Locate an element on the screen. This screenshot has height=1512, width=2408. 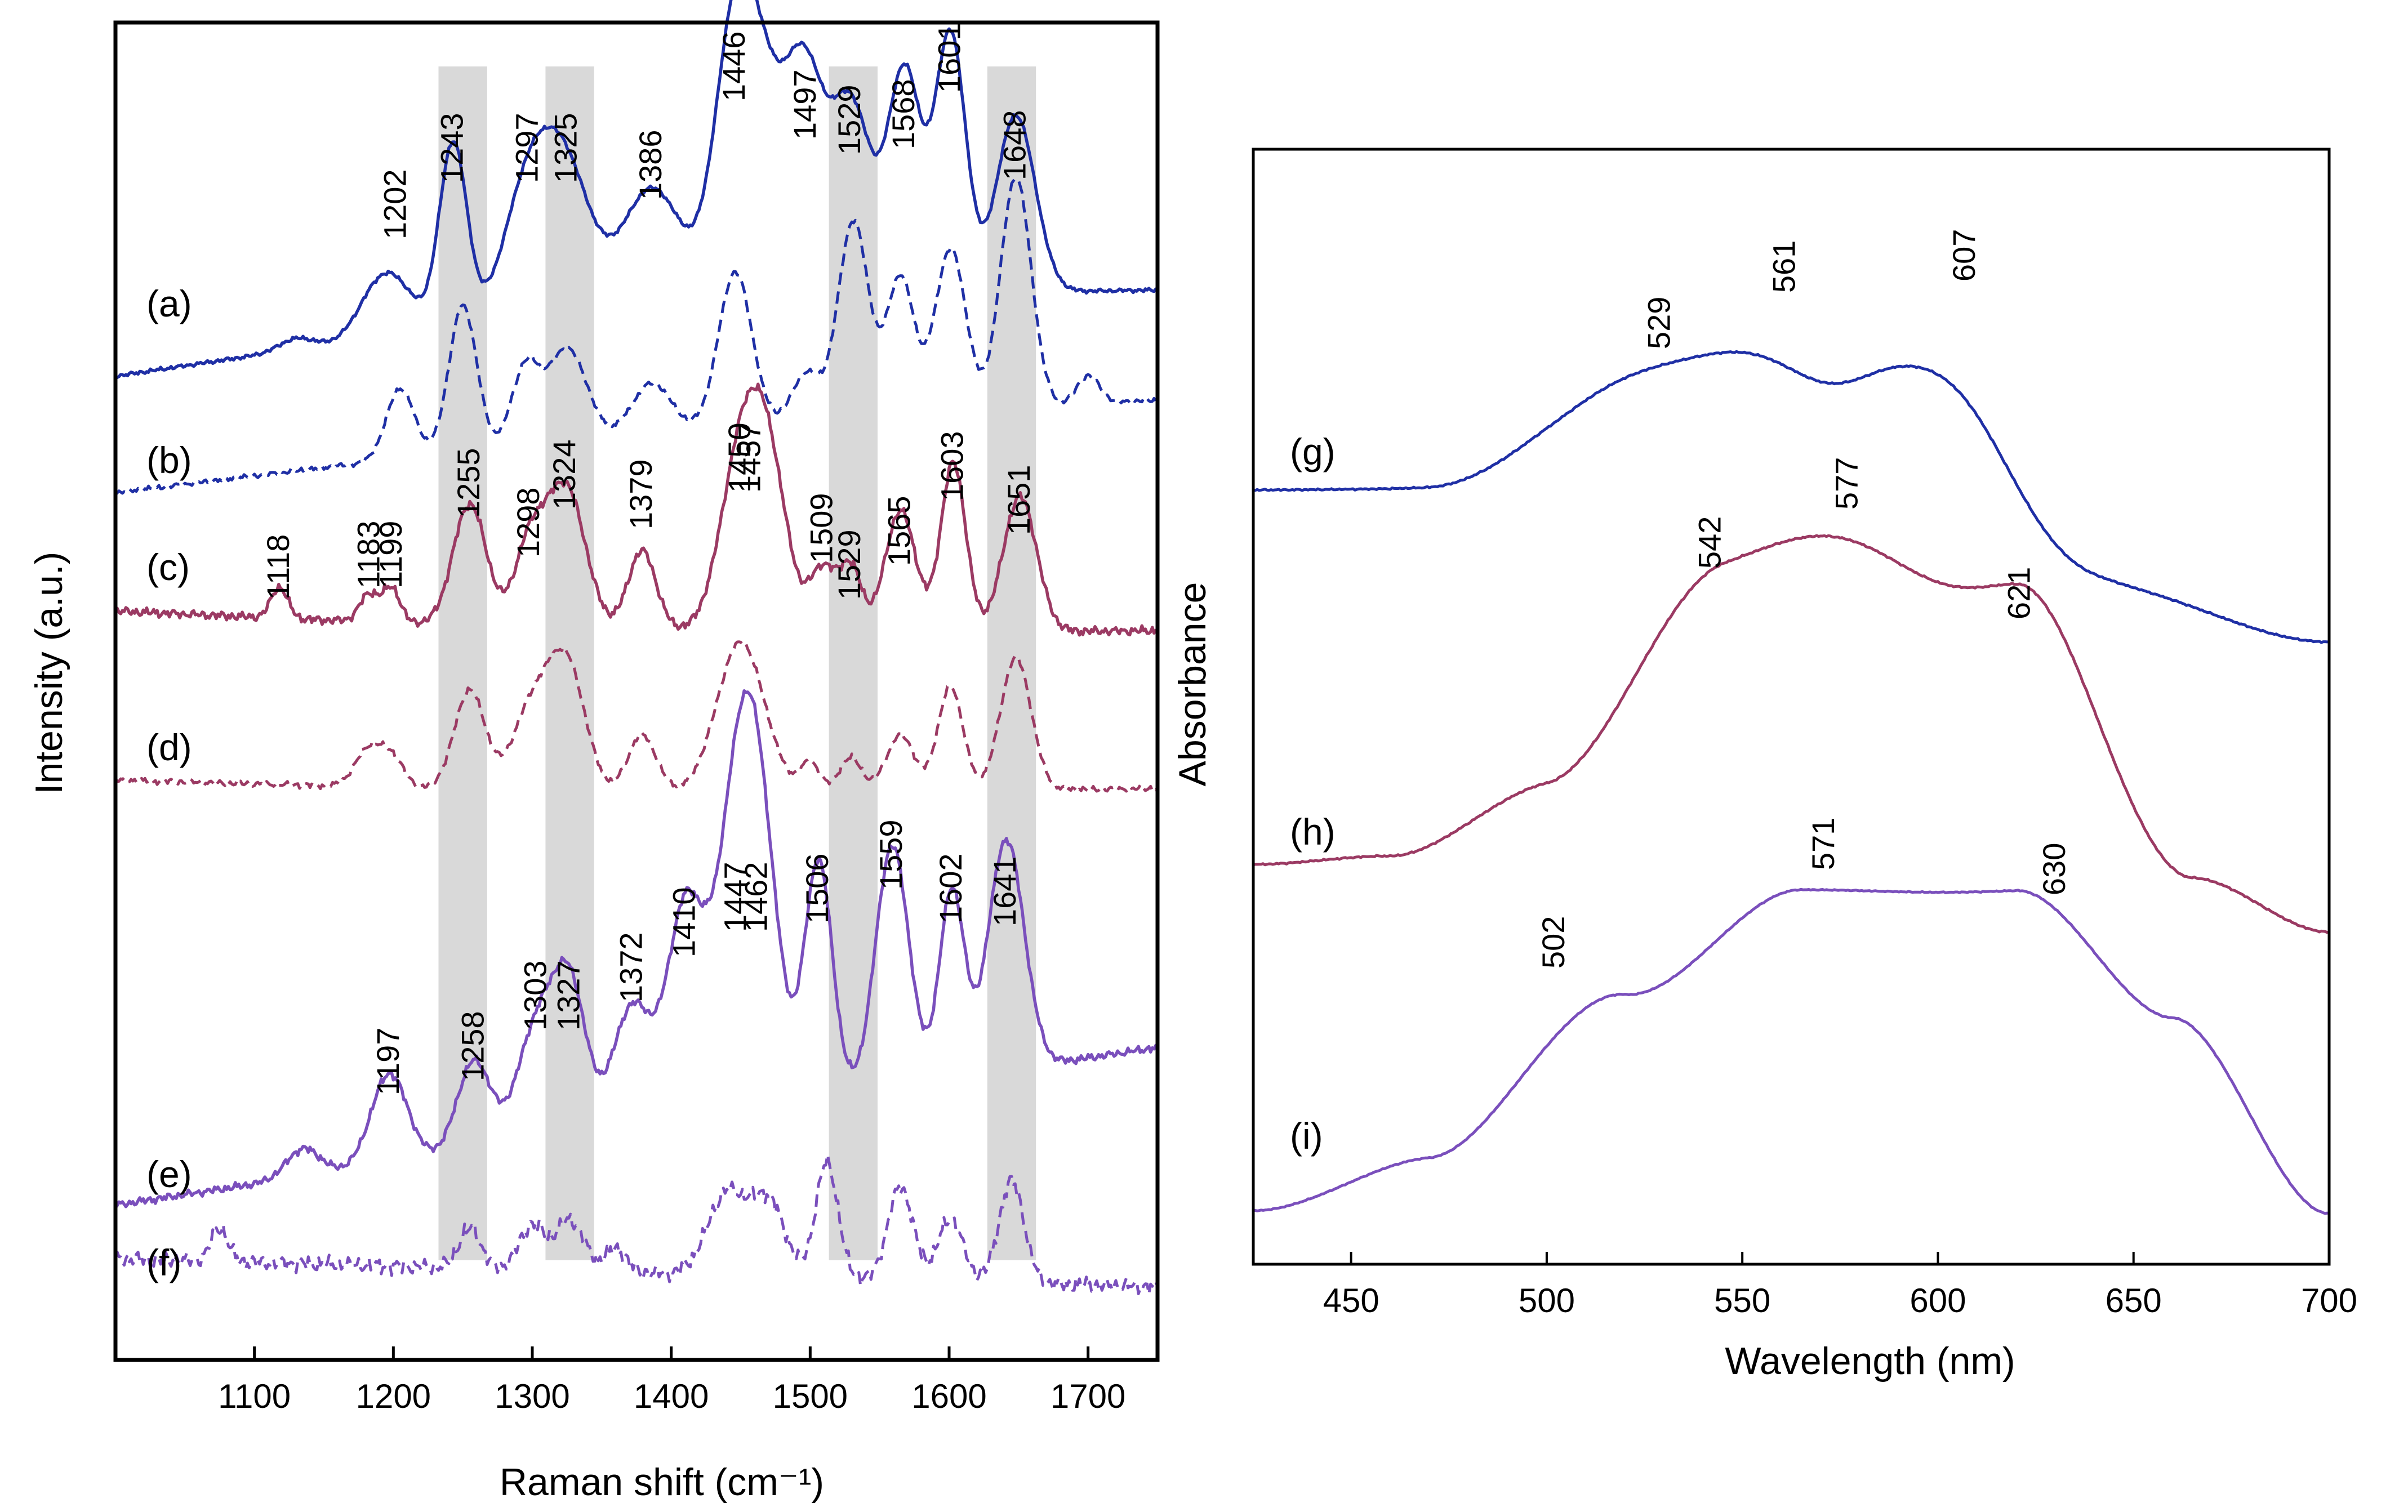
raman-x-tick-label: 1100 is located at coordinates (255, 1396).